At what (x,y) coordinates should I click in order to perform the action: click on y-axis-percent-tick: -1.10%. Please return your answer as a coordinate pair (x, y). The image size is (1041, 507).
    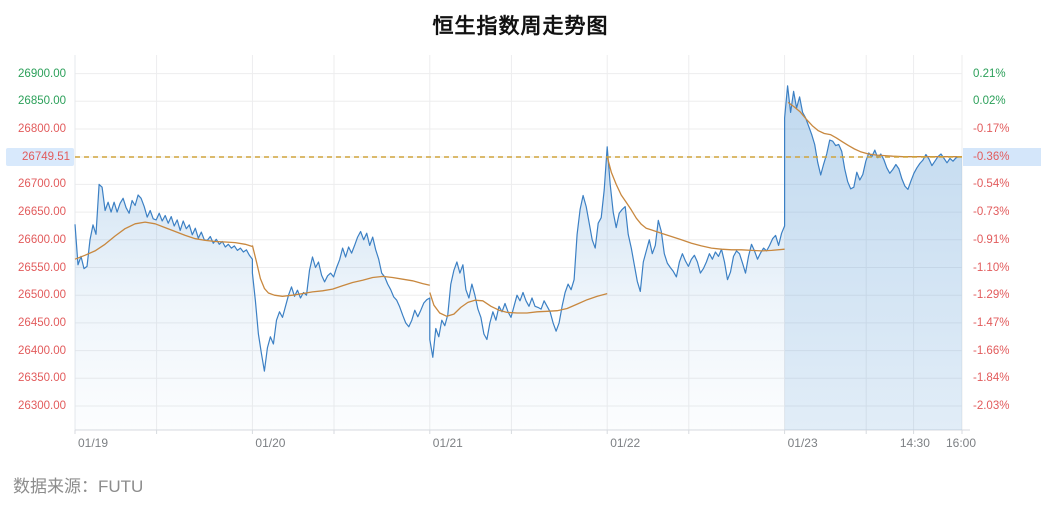
    Looking at the image, I should click on (991, 267).